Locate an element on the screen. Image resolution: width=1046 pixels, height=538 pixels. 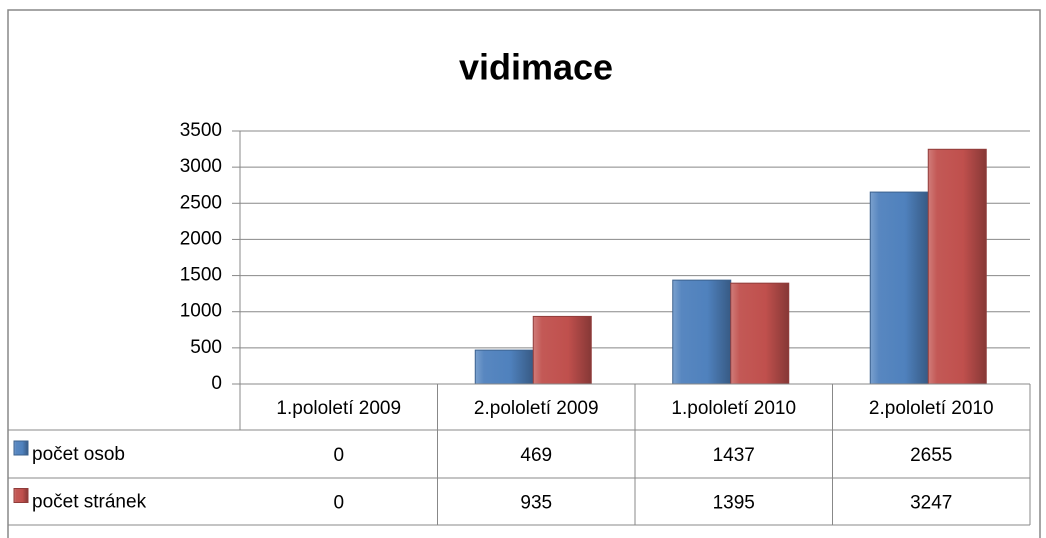
y-tick-label: 2500 is located at coordinates (201, 202).